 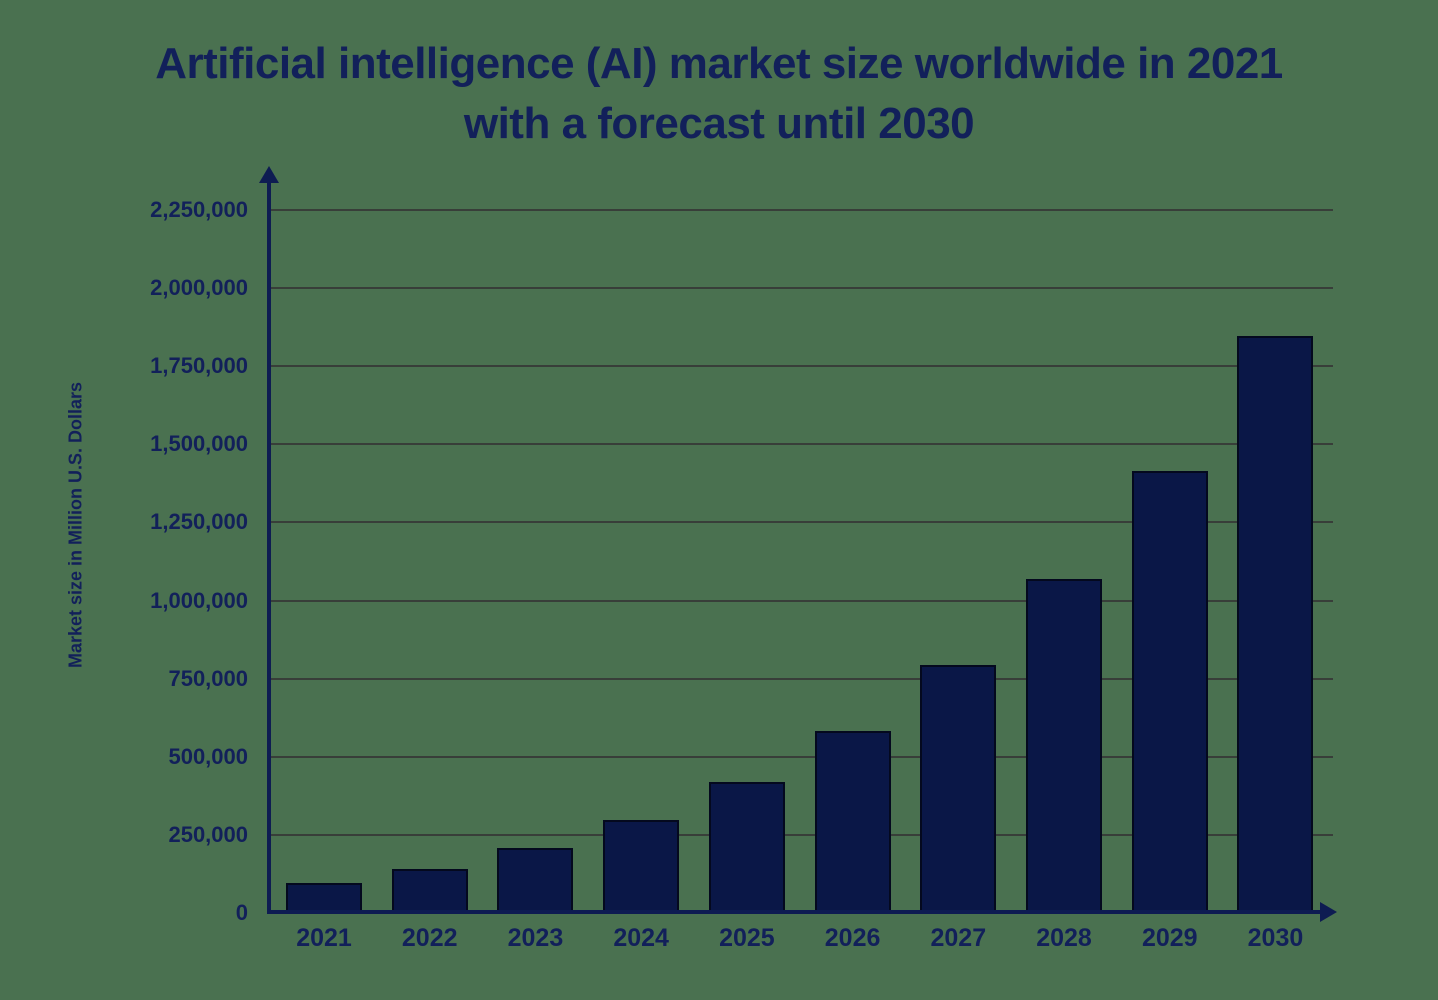 I want to click on bar-2027, so click(x=958, y=788).